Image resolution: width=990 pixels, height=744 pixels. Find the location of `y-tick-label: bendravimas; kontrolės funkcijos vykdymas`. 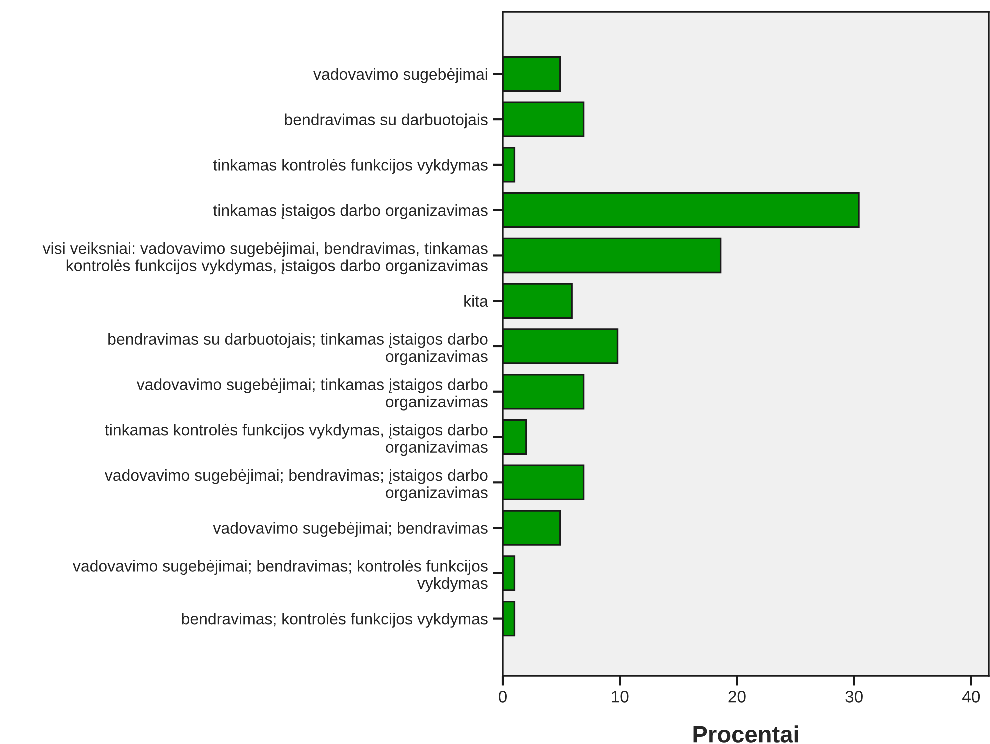

y-tick-label: bendravimas; kontrolės funkcijos vykdymas is located at coordinates (335, 620).